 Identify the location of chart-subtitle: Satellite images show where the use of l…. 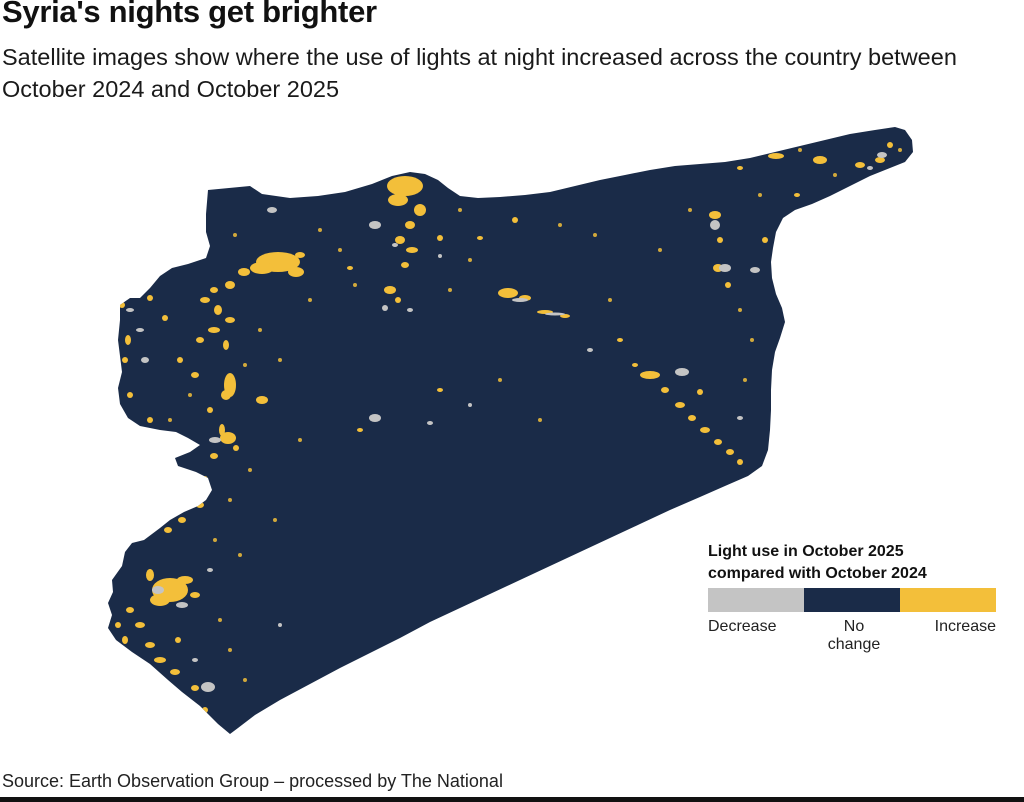
(479, 73).